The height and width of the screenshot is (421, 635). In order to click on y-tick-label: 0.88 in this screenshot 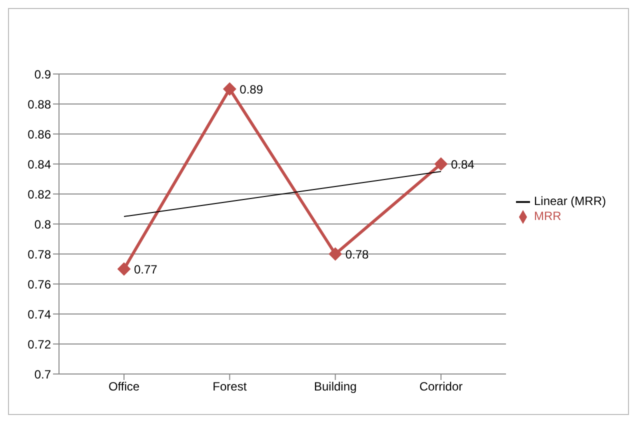, I will do `click(40, 104)`.